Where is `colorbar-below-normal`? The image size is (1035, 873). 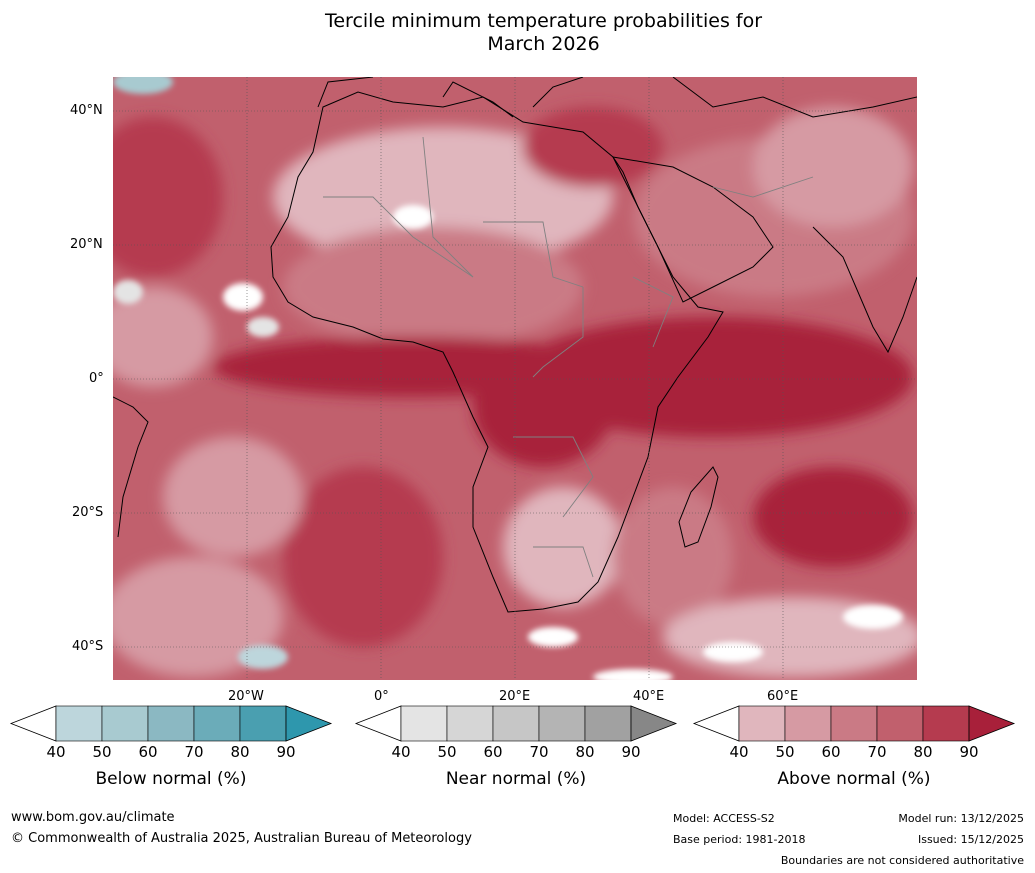 colorbar-below-normal is located at coordinates (171, 723).